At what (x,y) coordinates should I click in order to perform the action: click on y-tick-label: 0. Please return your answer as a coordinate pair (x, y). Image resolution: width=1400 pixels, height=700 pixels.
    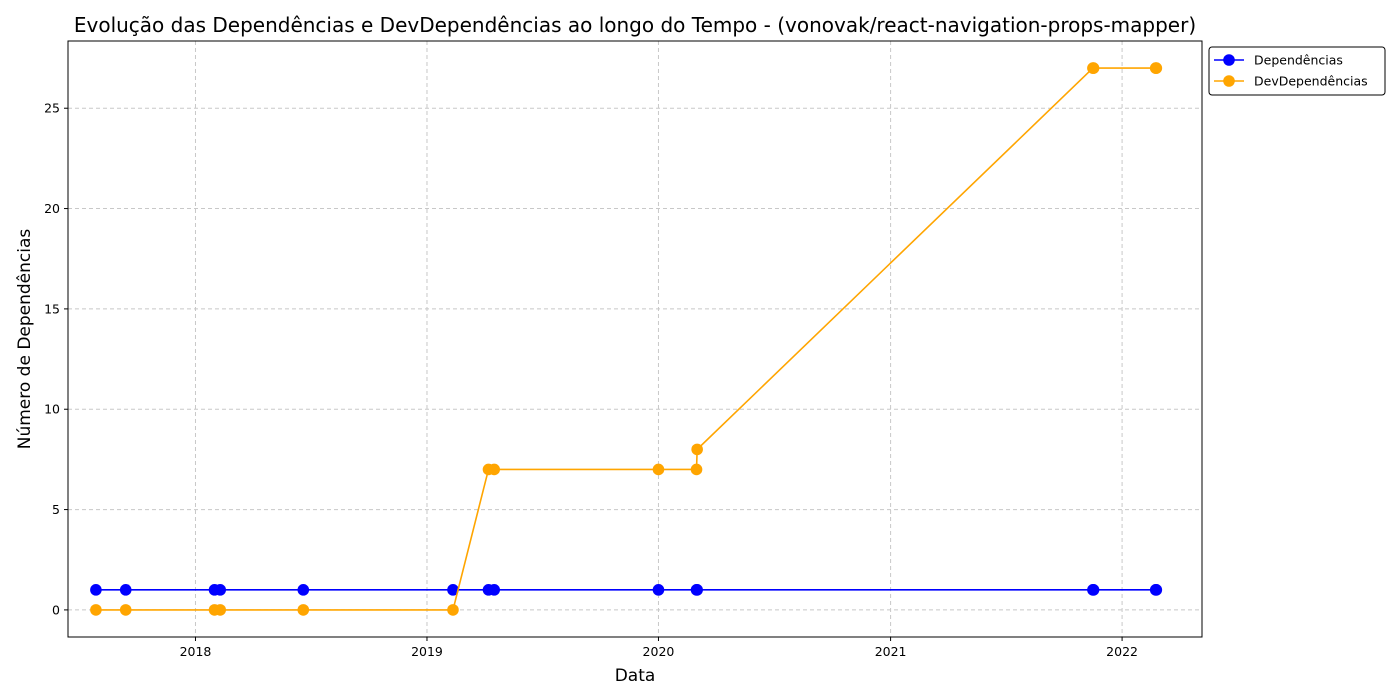
    Looking at the image, I should click on (56, 609).